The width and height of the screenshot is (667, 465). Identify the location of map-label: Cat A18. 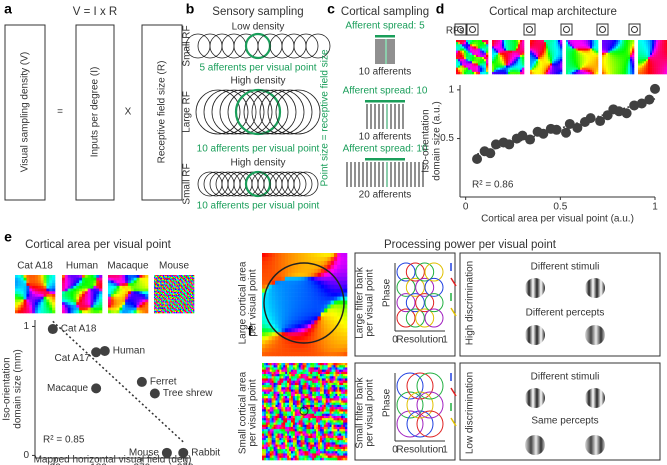
(35, 266).